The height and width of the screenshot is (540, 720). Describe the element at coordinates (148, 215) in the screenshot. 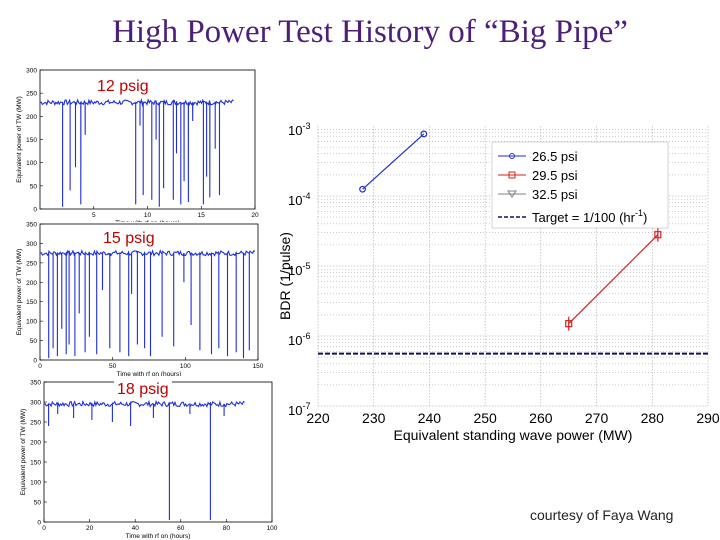

I see `p12-xtick-label: 10` at that location.